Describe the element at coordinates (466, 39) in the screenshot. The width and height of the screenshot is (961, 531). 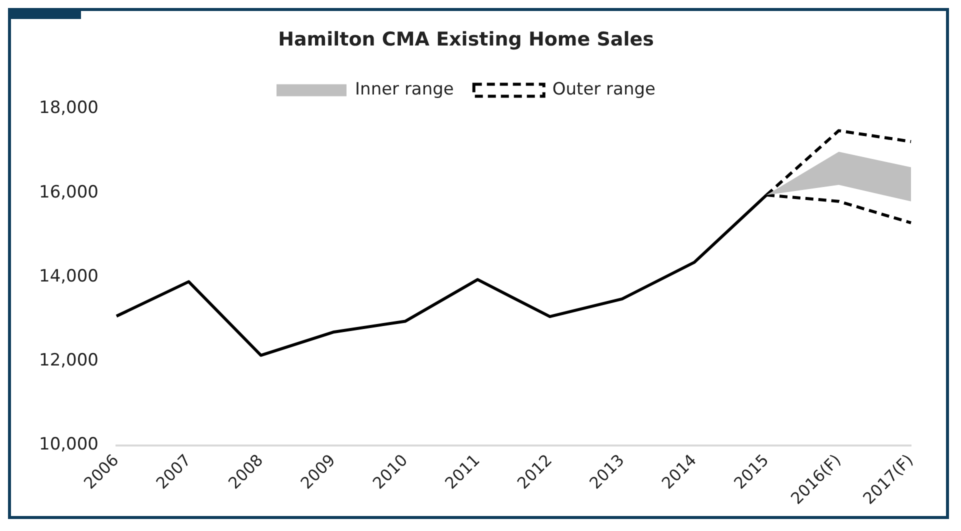
I see `chart-title: Hamilton CMA Existing Home Sales` at that location.